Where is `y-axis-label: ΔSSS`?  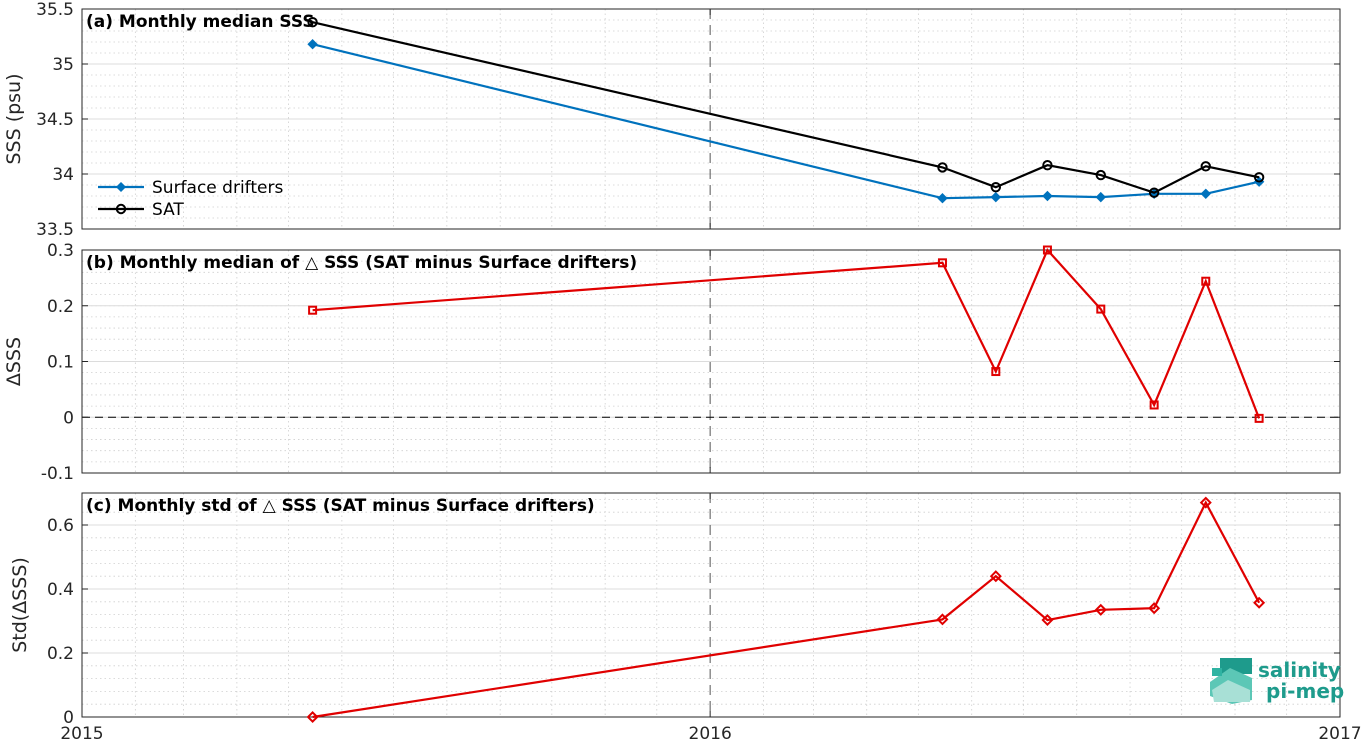
y-axis-label: ΔSSS is located at coordinates (14, 361).